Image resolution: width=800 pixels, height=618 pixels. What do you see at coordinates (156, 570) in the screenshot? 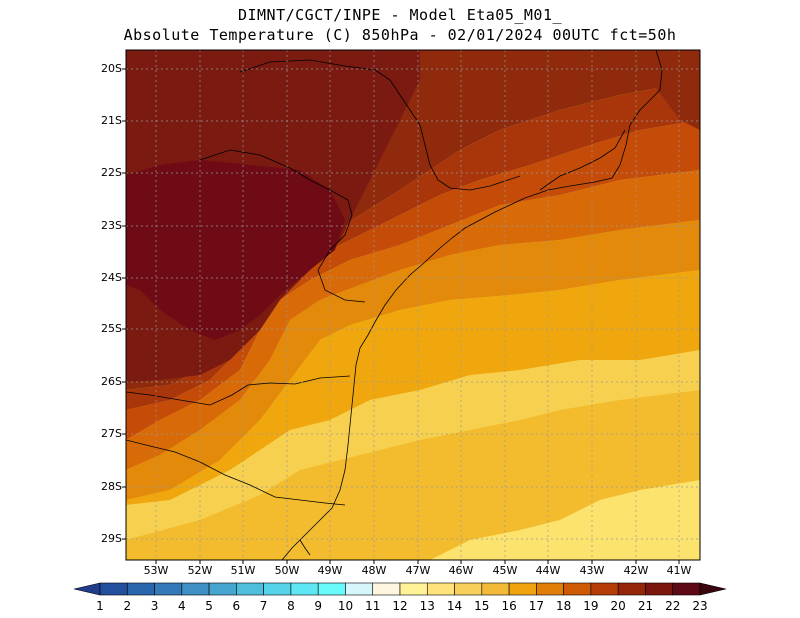
I see `lon-label: 53W` at bounding box center [156, 570].